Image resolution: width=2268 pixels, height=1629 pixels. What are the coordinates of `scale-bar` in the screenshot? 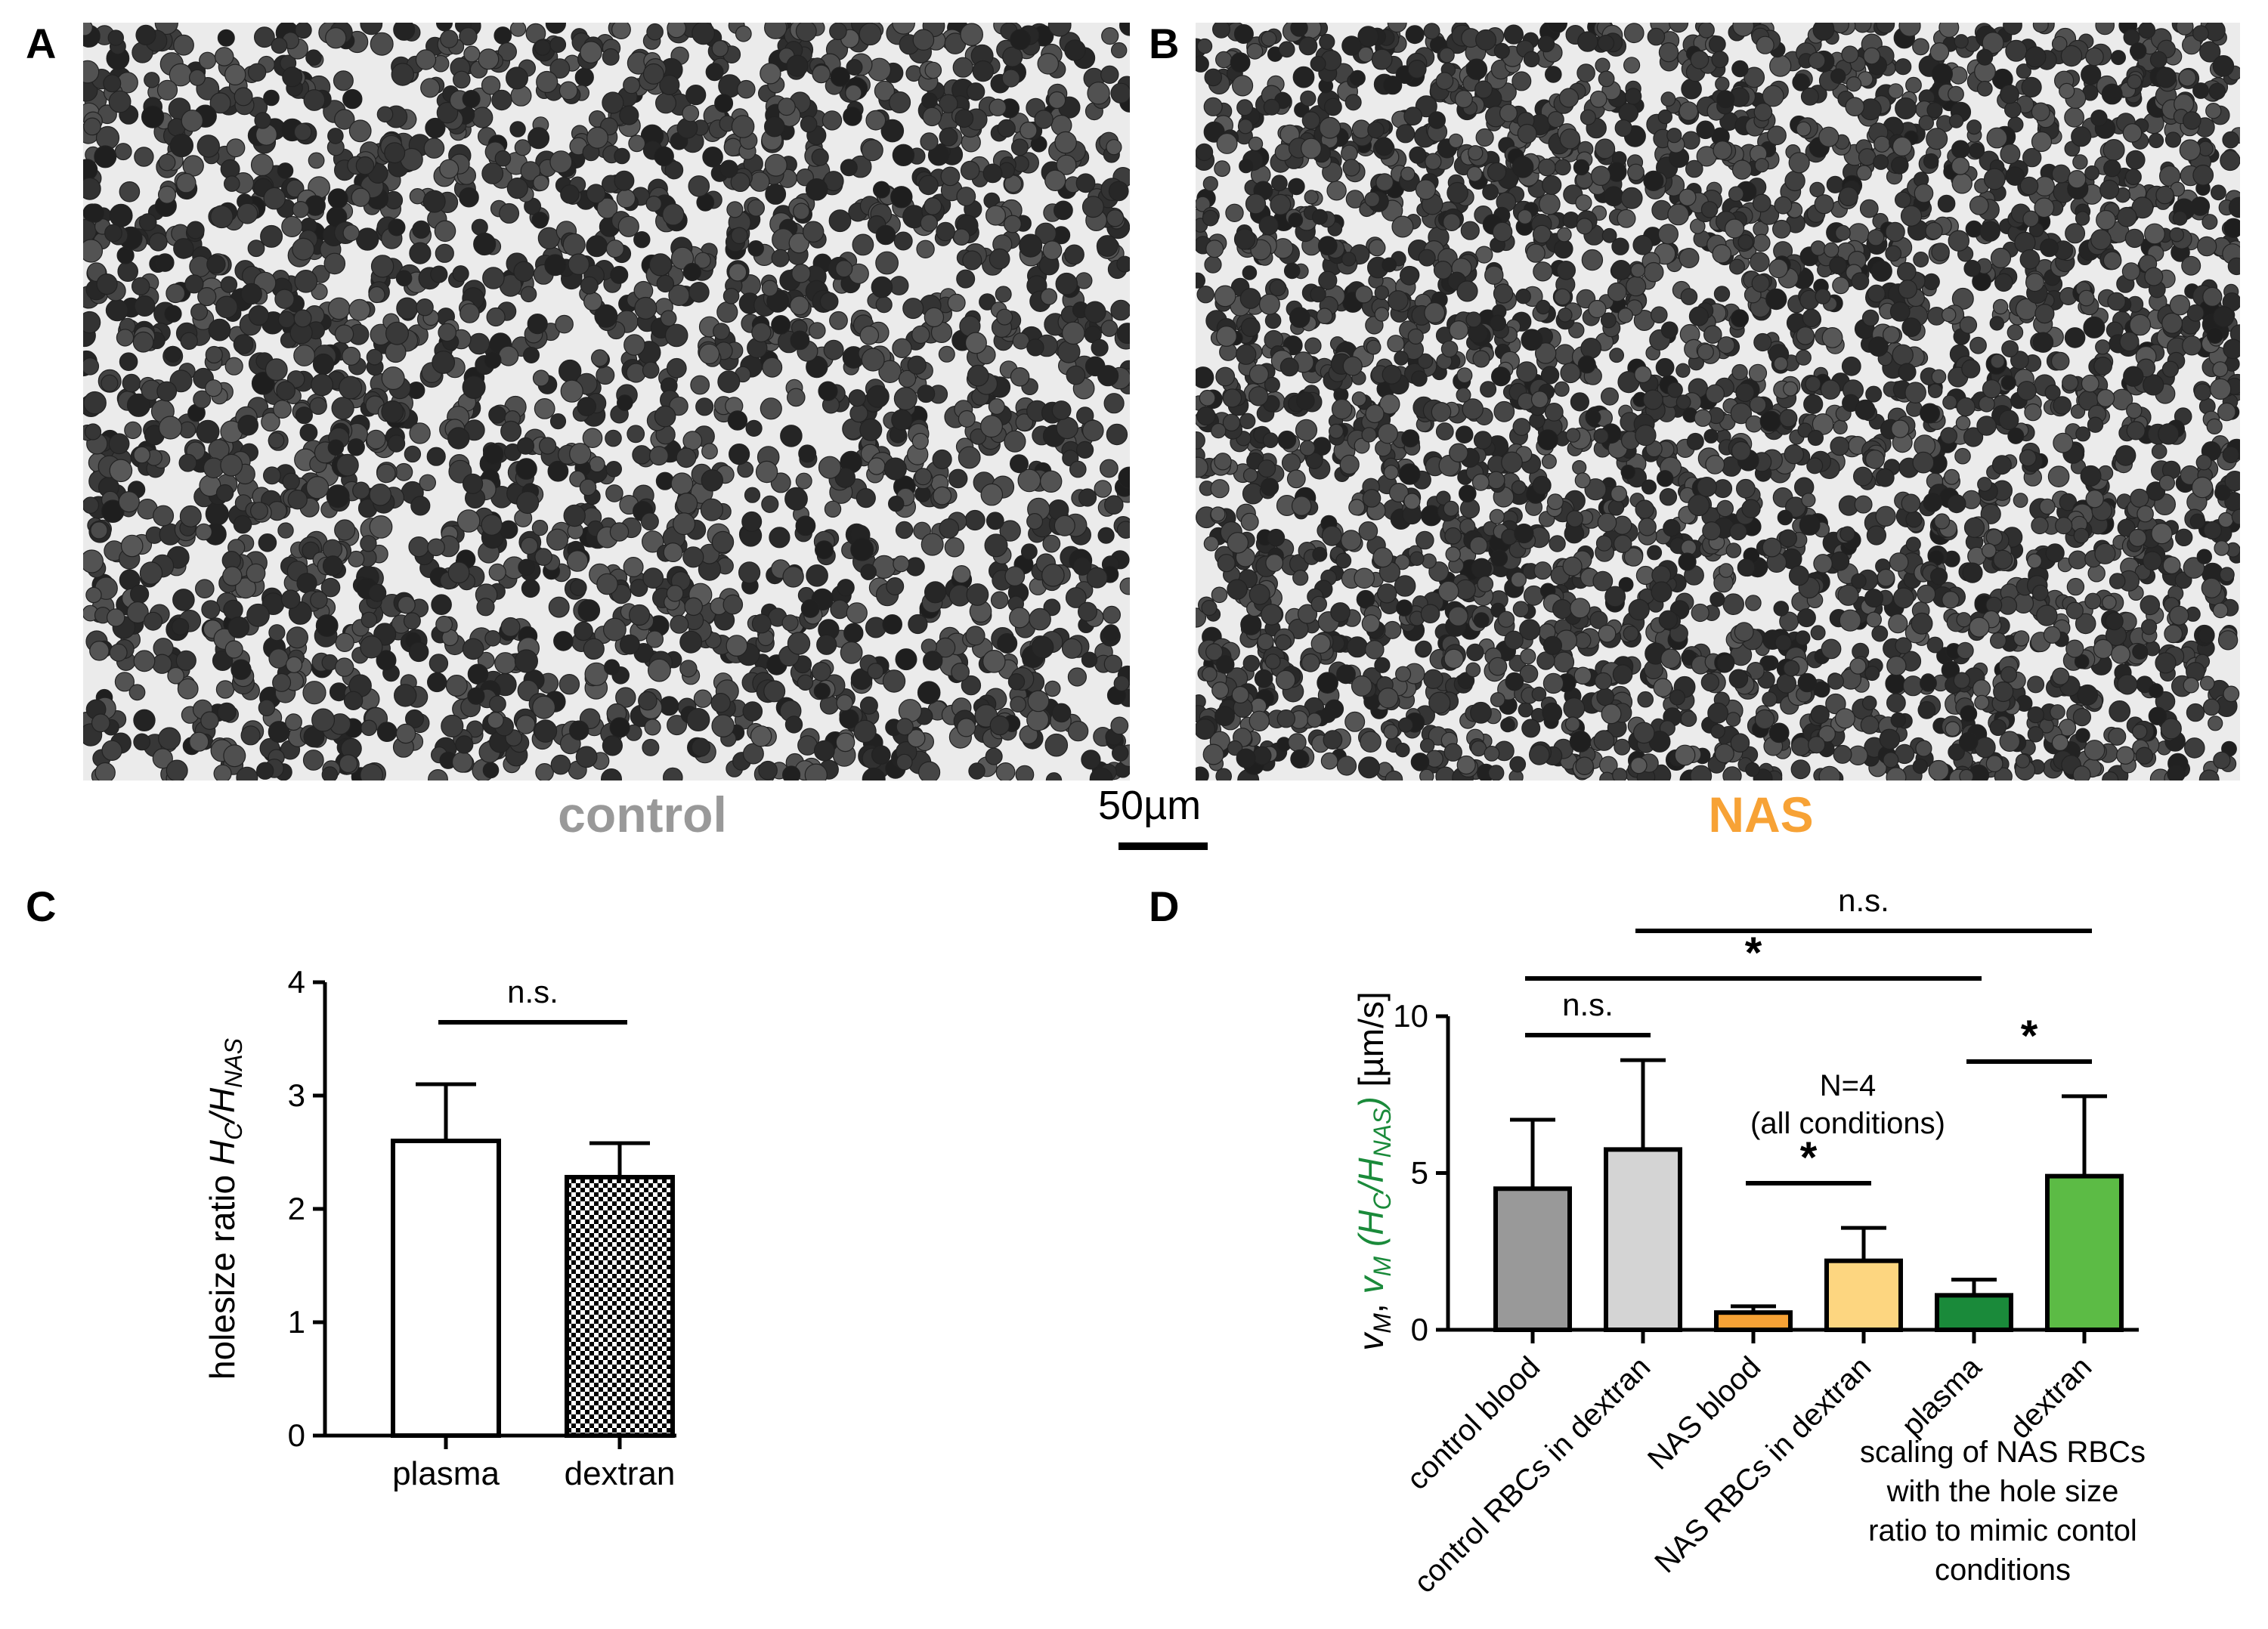 It's located at (1163, 846).